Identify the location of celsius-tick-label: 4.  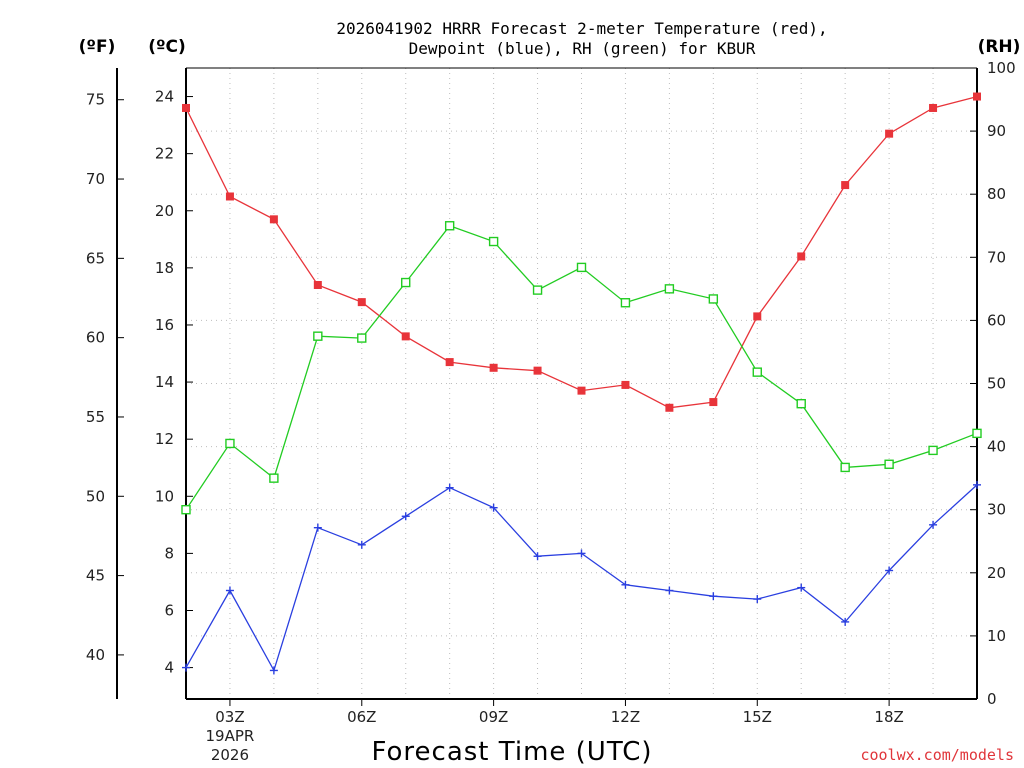
(169, 668).